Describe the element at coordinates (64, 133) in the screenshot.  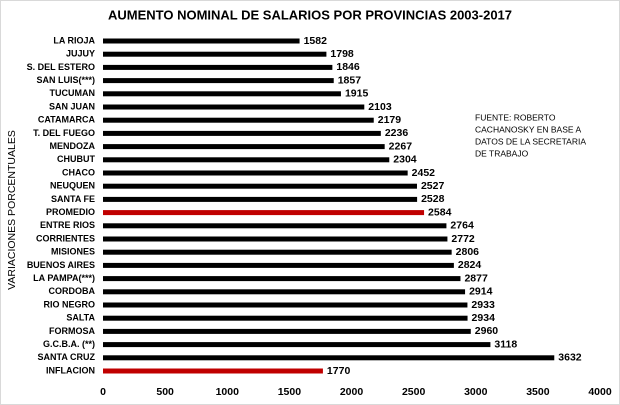
I see `y-tick-label: T. DEL FUEGO` at that location.